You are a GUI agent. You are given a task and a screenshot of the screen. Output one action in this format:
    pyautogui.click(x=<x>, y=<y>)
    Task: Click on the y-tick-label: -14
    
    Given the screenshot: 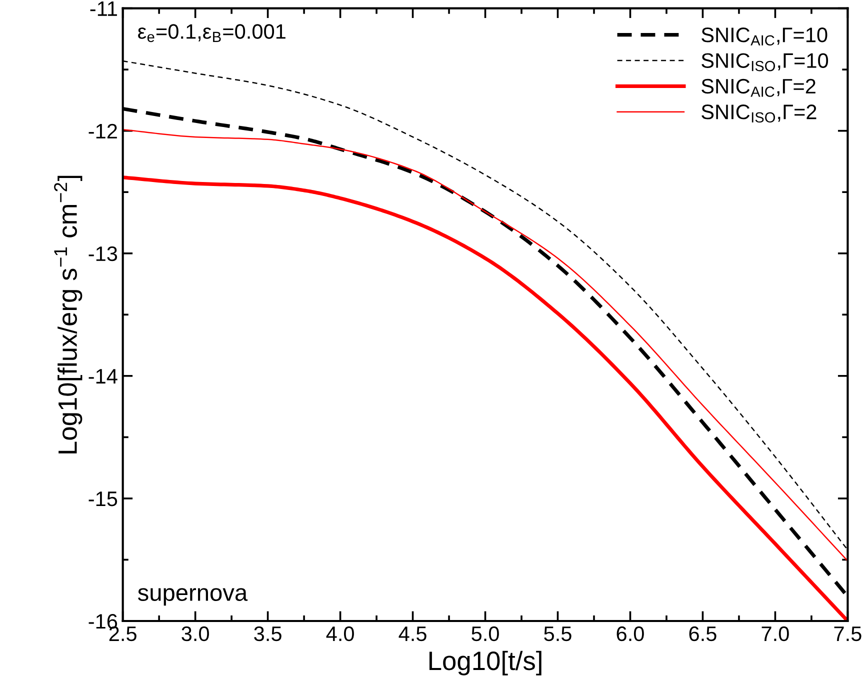 What is the action you would take?
    pyautogui.click(x=103, y=376)
    